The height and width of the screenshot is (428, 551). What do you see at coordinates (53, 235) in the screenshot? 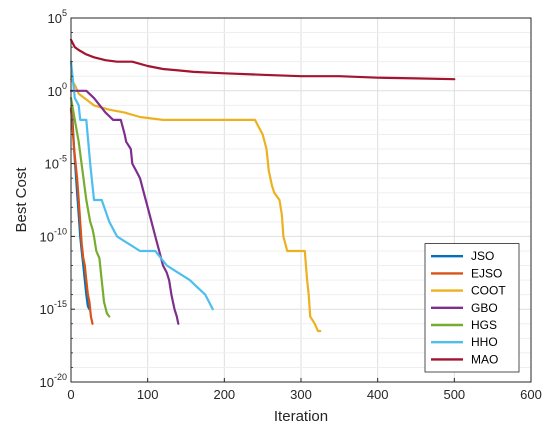
I see `y-tick-label: 10⁻¹⁰` at bounding box center [53, 235].